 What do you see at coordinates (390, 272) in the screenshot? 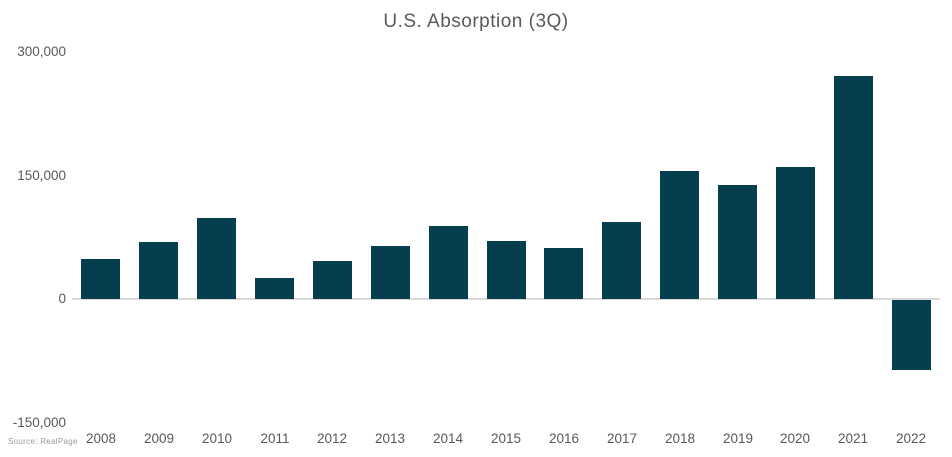
I see `bar-2013` at bounding box center [390, 272].